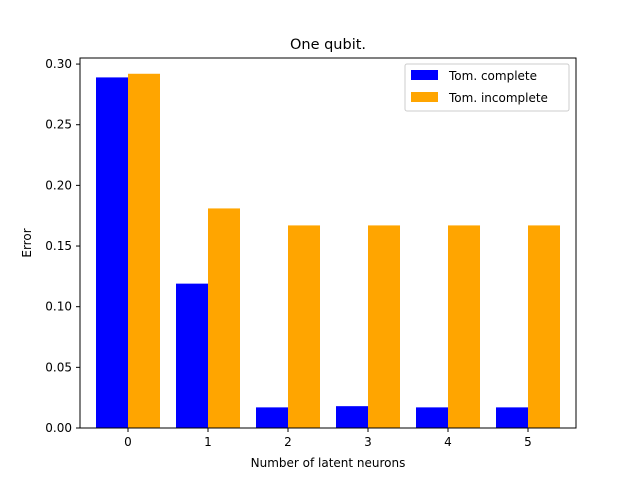 The height and width of the screenshot is (480, 640). I want to click on y-tick-label: 0.30, so click(58, 64).